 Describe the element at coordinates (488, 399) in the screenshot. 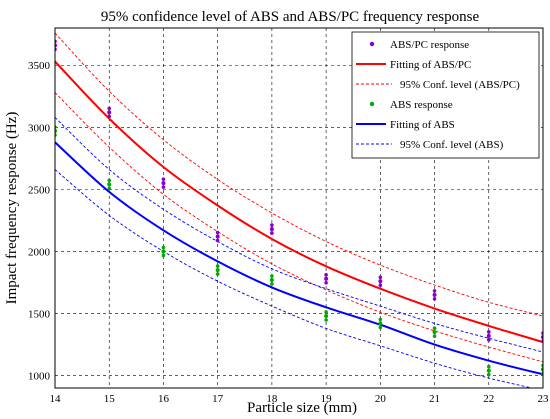

I see `x-tick-label: 22` at that location.